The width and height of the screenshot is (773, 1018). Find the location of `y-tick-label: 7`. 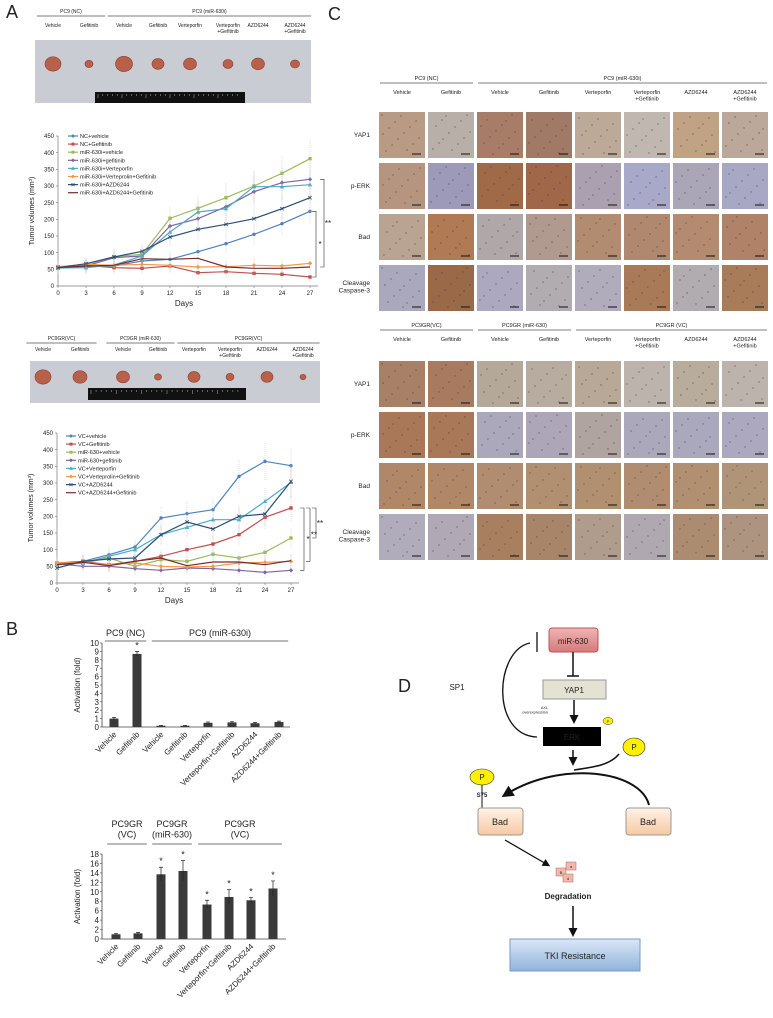

y-tick-label: 7 is located at coordinates (97, 668).